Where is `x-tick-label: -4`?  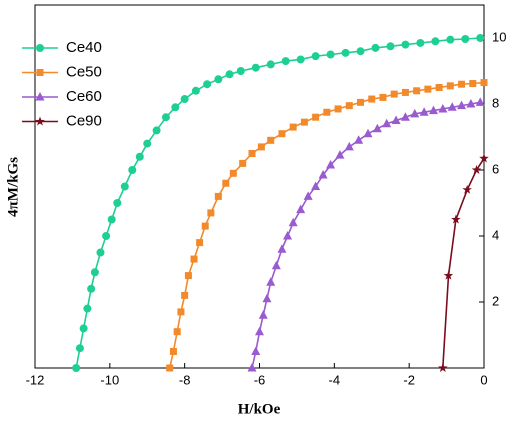
x-tick-label: -4 is located at coordinates (335, 379).